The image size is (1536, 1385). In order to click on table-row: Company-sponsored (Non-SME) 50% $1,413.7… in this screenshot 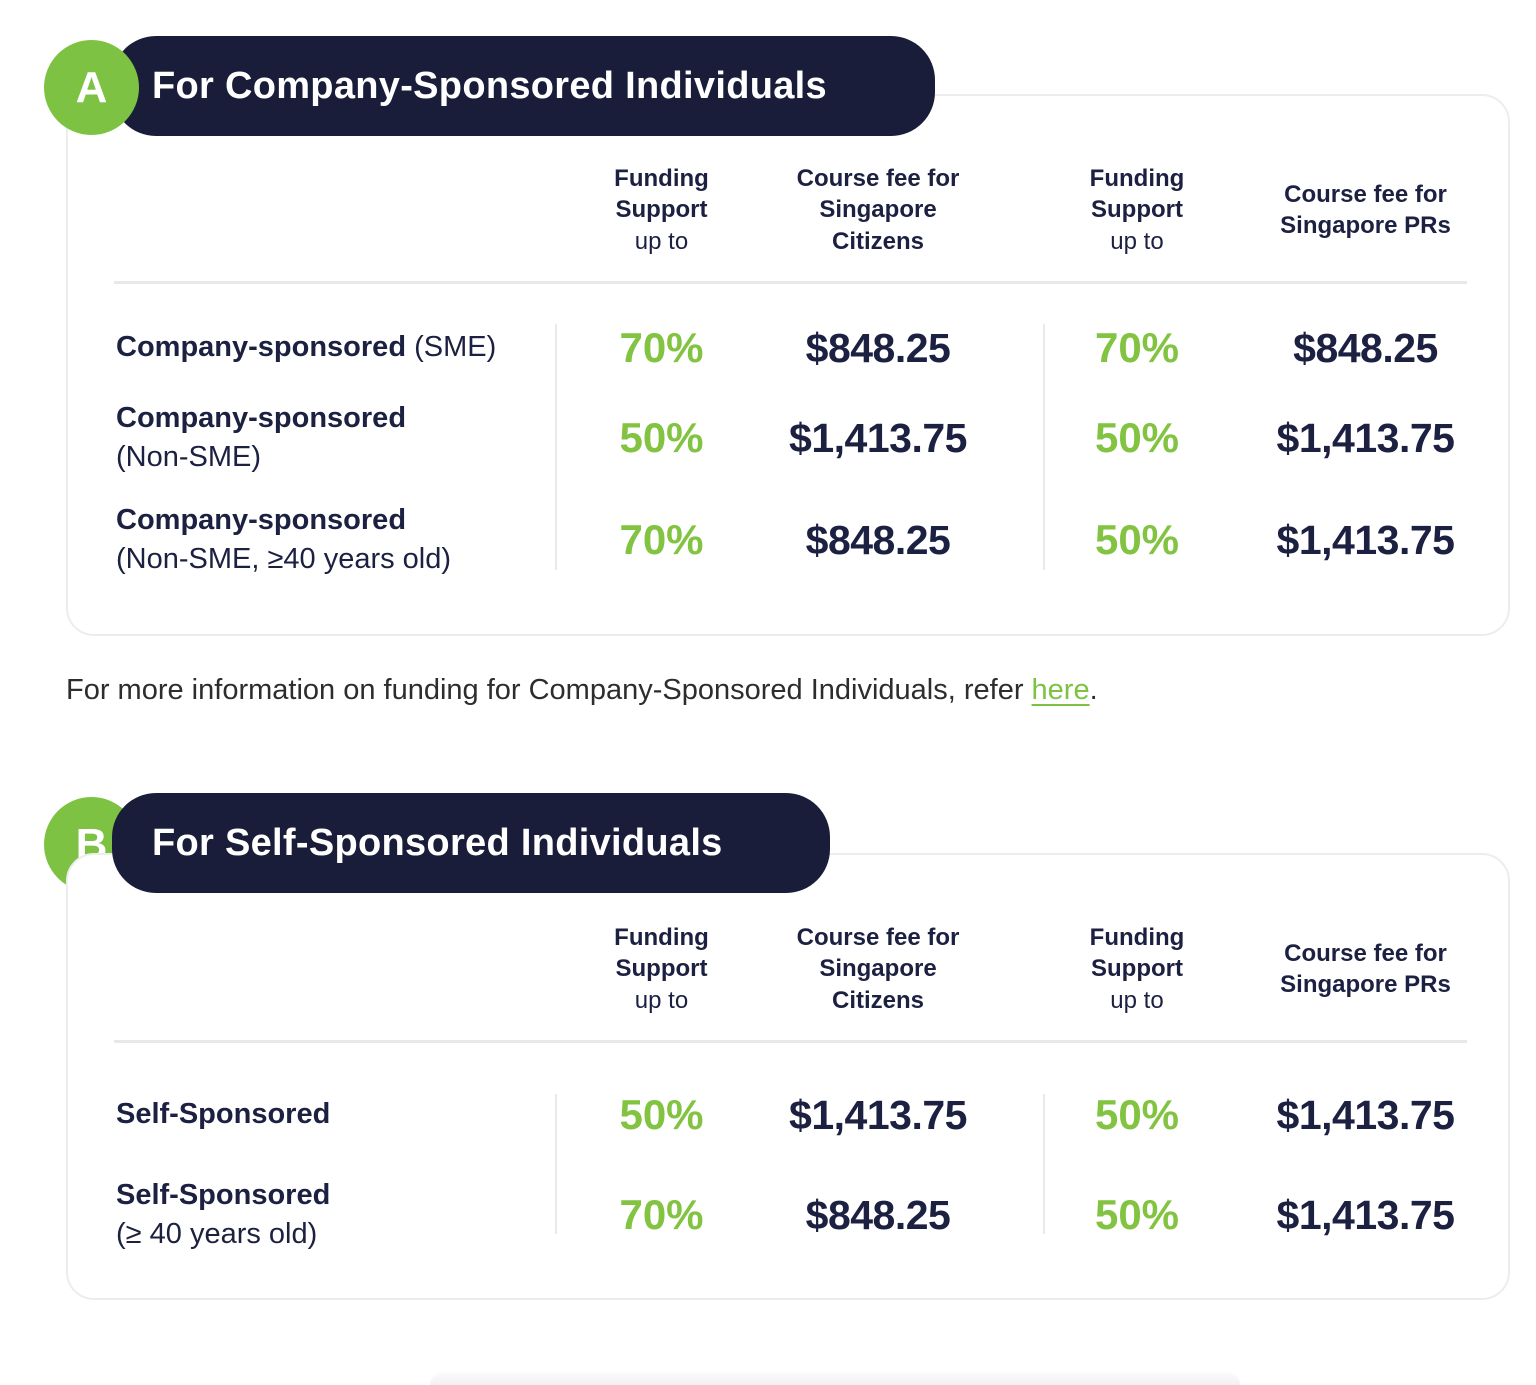, I will do `click(786, 438)`.